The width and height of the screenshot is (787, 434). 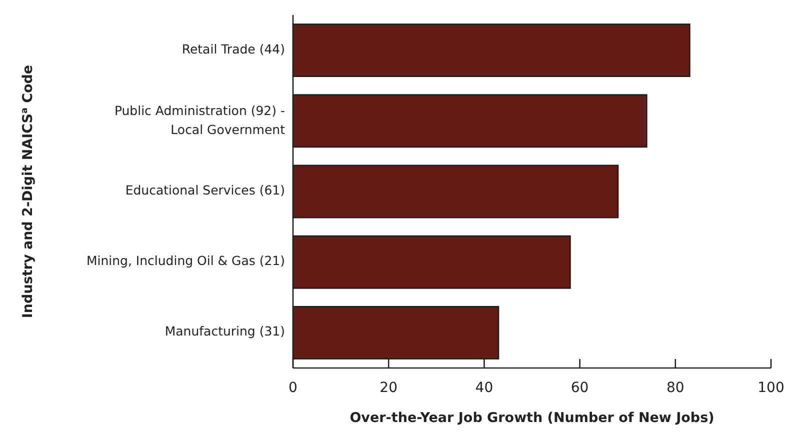 I want to click on x-tick-label: 60, so click(x=579, y=388).